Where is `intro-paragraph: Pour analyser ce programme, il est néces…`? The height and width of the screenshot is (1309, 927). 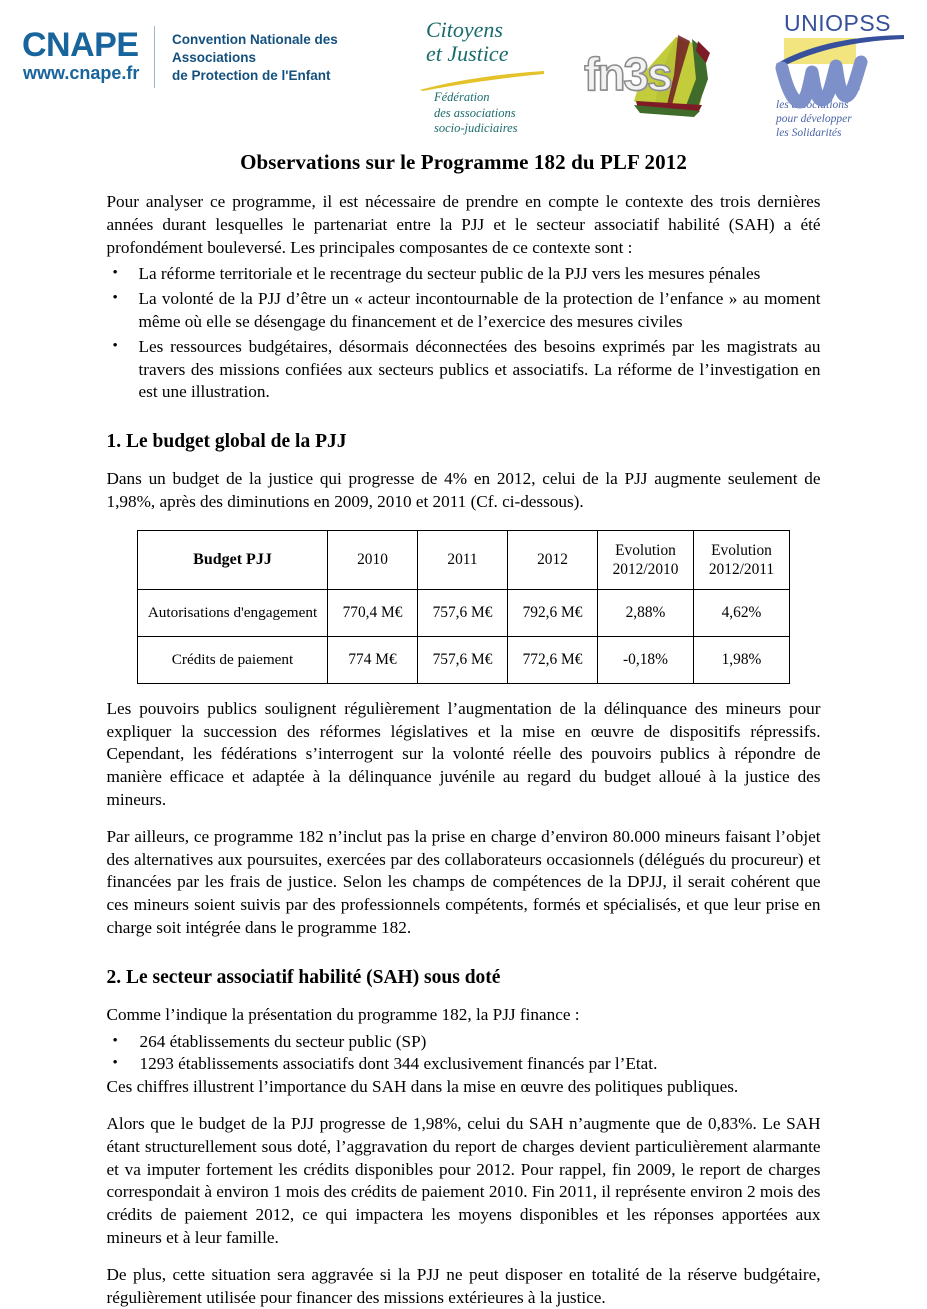
intro-paragraph: Pour analyser ce programme, il est néces… is located at coordinates (463, 224).